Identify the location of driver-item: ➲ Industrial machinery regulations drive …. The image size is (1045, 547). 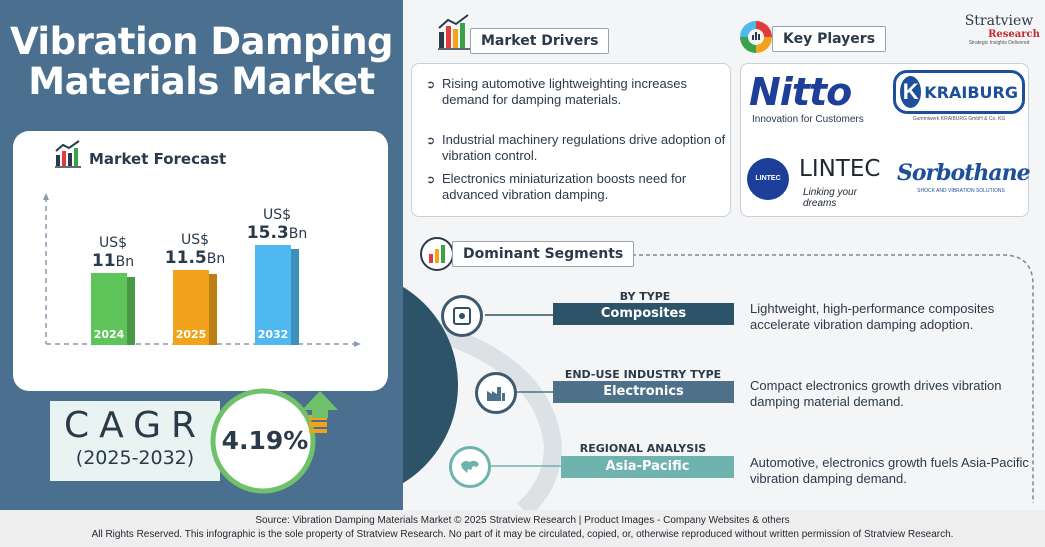
(576, 147).